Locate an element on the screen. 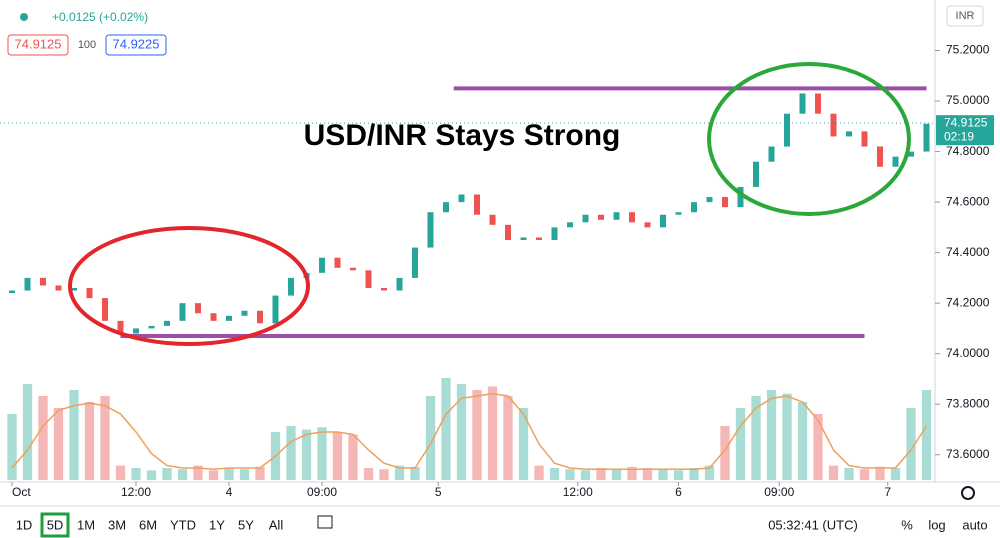 Image resolution: width=1000 pixels, height=538 pixels. x-tick-label: Oct is located at coordinates (21, 492).